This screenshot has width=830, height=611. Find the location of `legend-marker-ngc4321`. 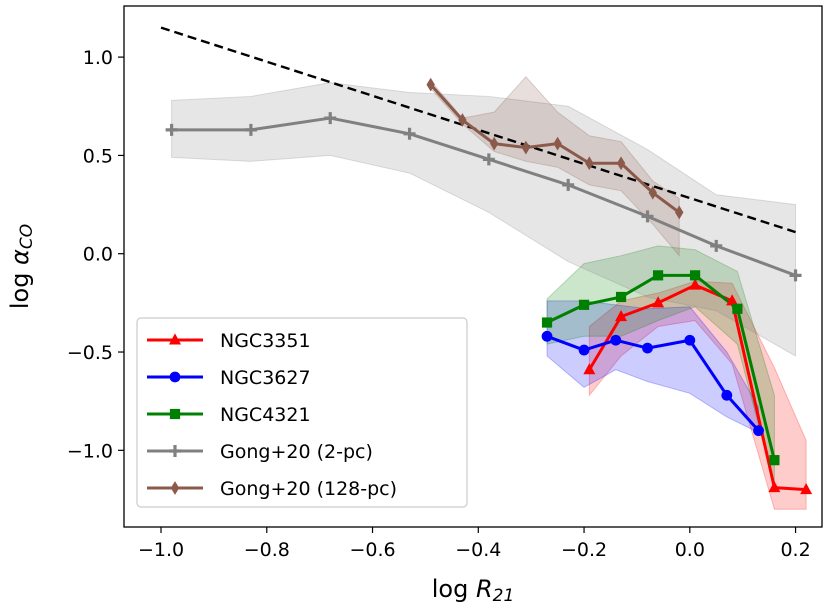

legend-marker-ngc4321 is located at coordinates (175, 414).